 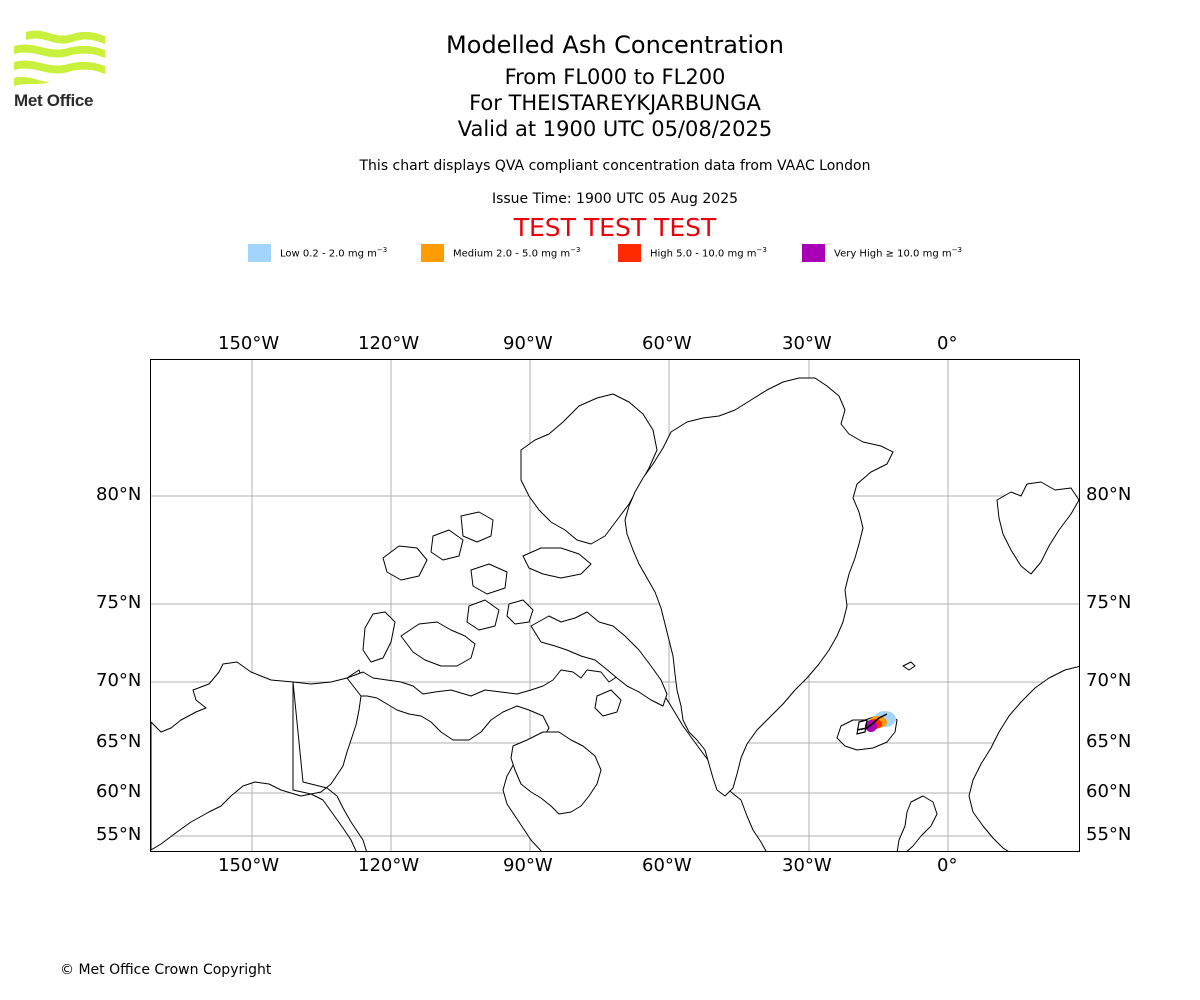 What do you see at coordinates (257, 756) in the screenshot?
I see `coast-alaska` at bounding box center [257, 756].